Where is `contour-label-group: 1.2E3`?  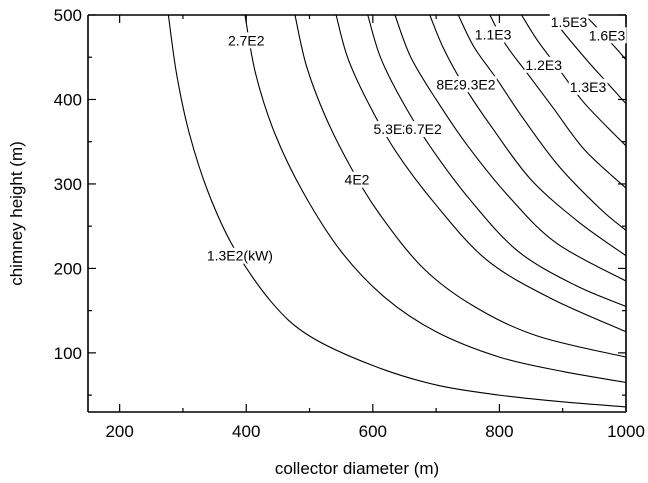 contour-label-group: 1.2E3 is located at coordinates (544, 64).